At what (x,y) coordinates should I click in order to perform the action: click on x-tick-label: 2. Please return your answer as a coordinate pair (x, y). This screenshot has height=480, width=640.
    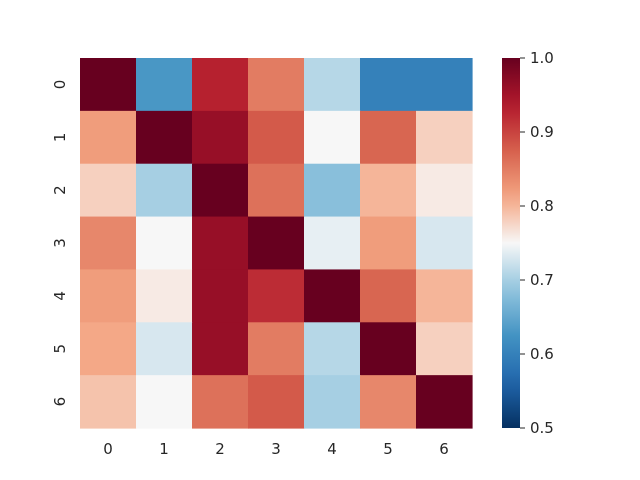
    Looking at the image, I should click on (220, 449).